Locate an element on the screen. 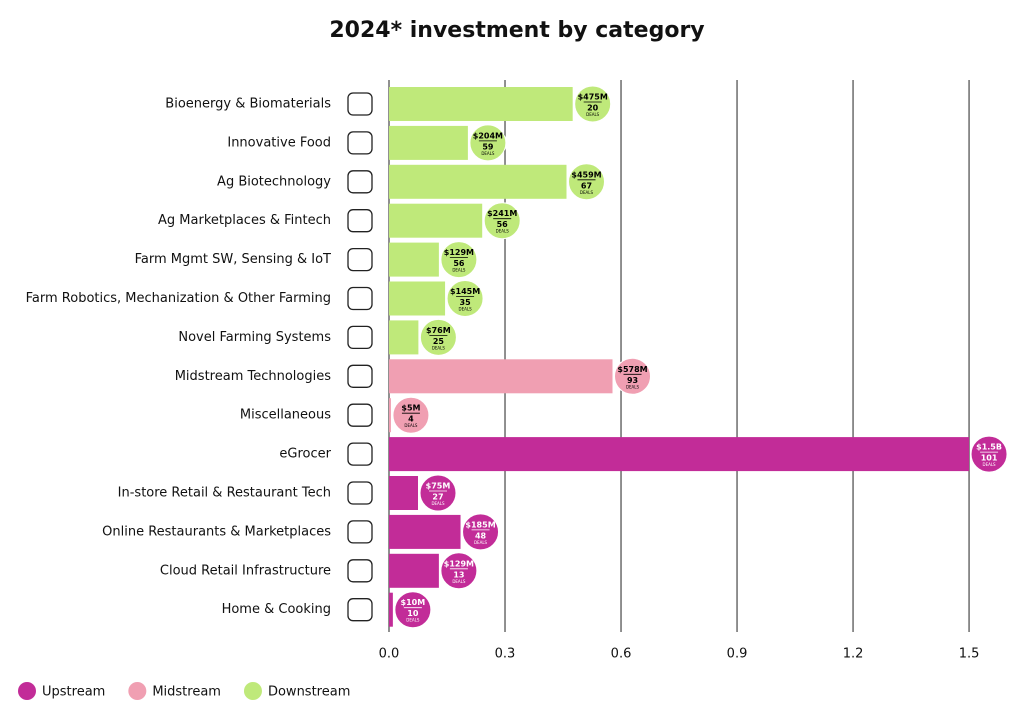 This screenshot has width=1024, height=706. value-label: $76M is located at coordinates (438, 330).